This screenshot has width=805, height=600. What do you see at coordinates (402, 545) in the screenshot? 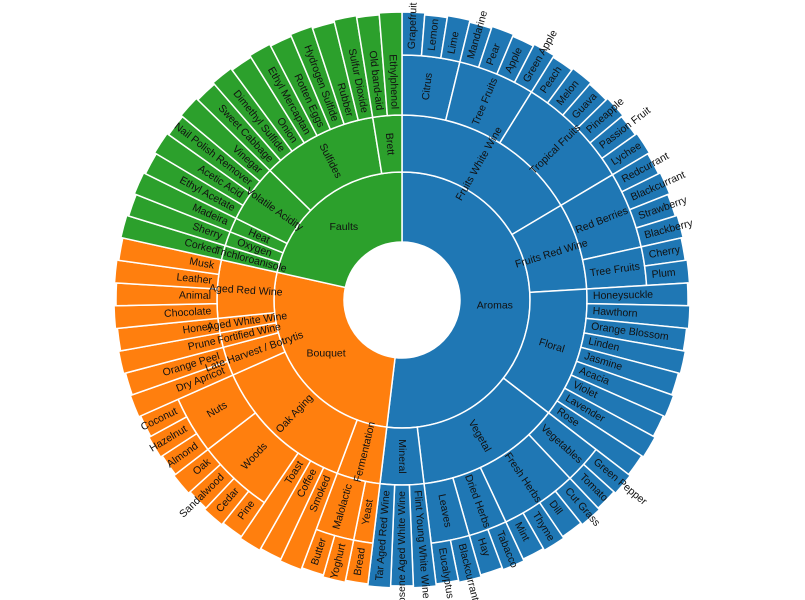
I see `segment-label: Kerosene Aged White Wine` at bounding box center [402, 545].